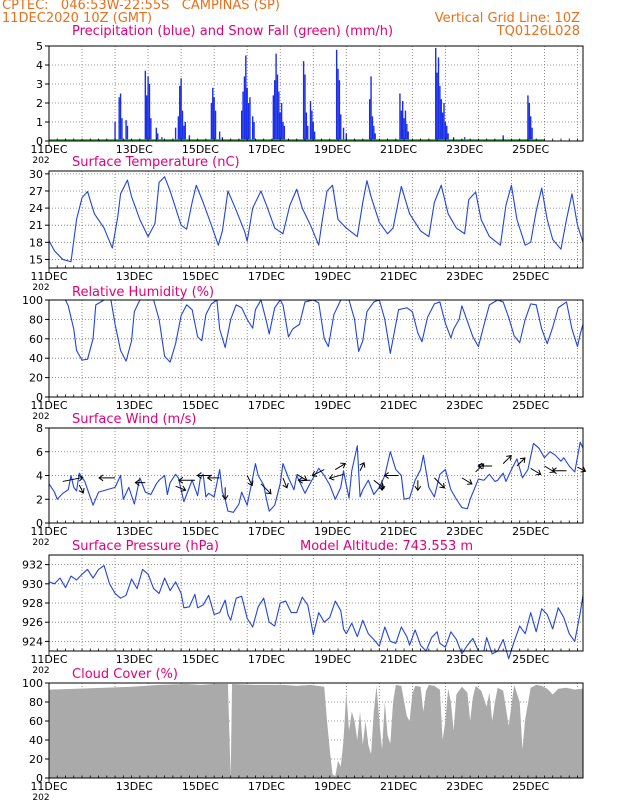 The width and height of the screenshot is (618, 800). I want to click on wind-xtick-label: 19DEC, so click(332, 531).